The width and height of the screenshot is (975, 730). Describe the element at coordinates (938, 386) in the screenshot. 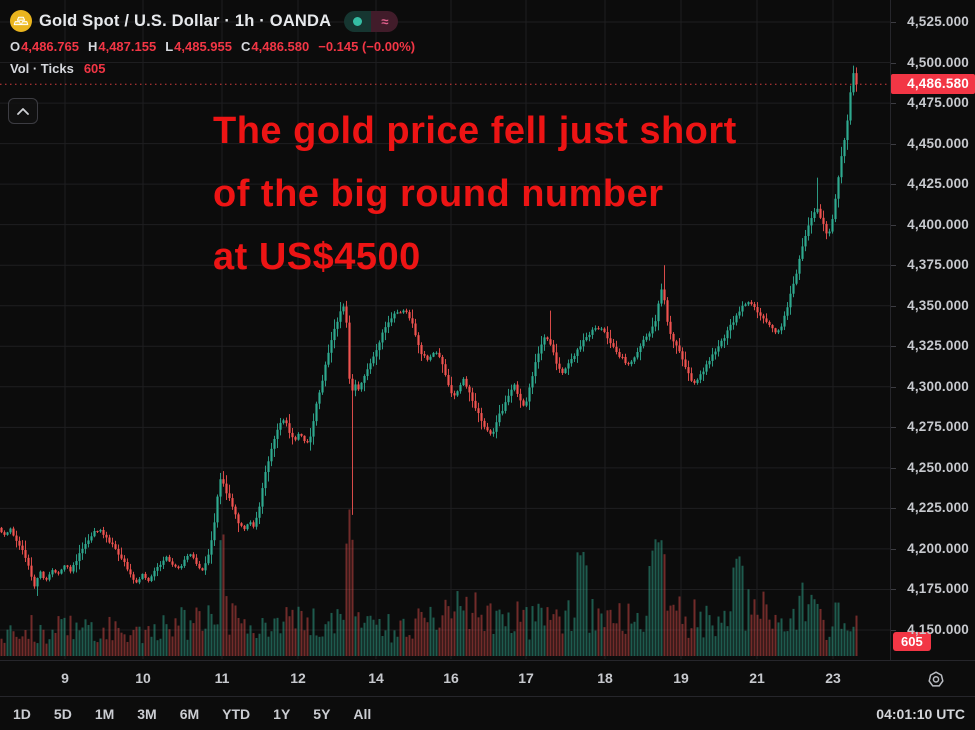

I see `price-tick-label: 4,300.000` at that location.